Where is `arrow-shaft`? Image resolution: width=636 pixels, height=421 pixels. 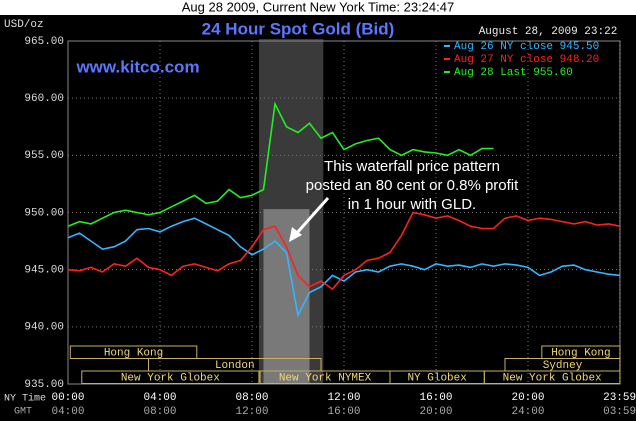
arrow-shaft is located at coordinates (312, 216).